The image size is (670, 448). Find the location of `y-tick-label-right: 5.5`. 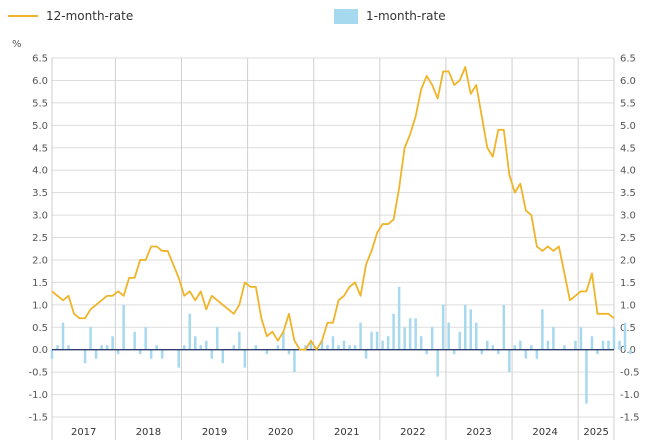

y-tick-label-right: 5.5 is located at coordinates (628, 103).